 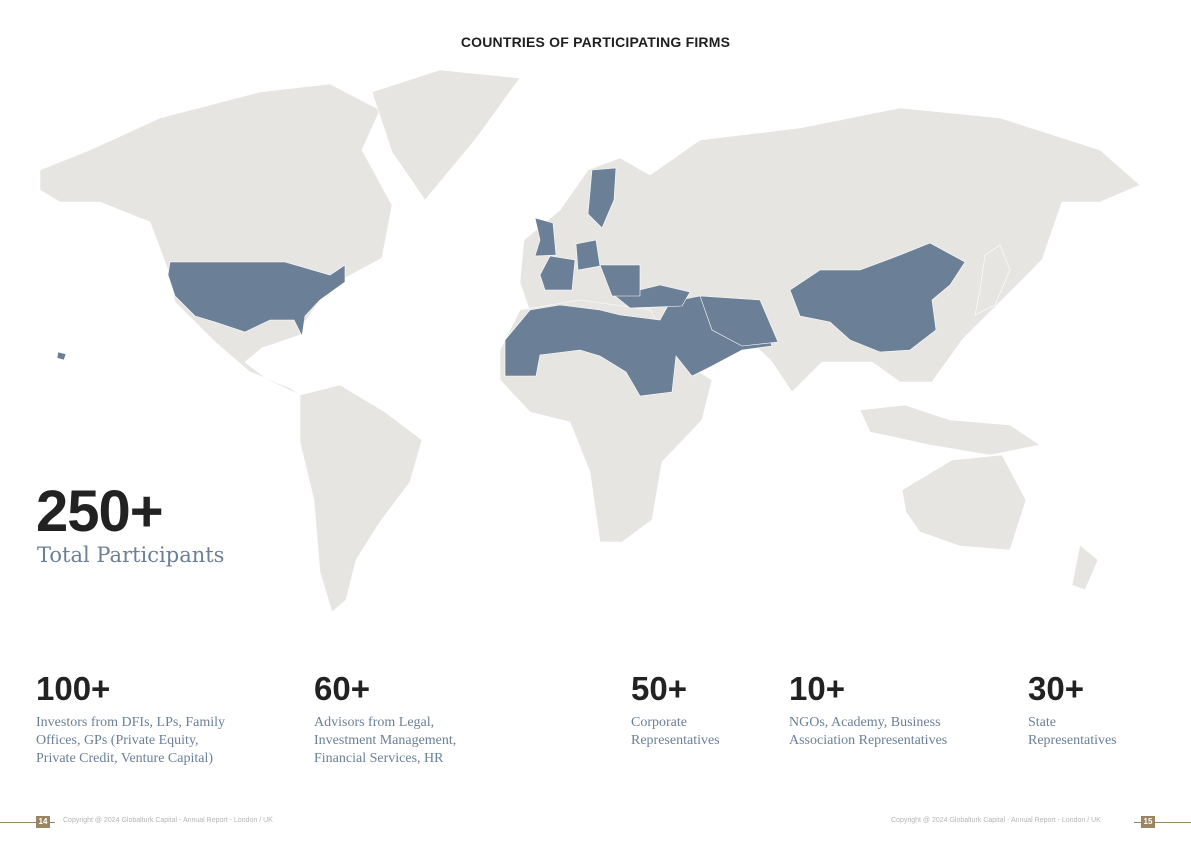 I want to click on page-title: COUNTRIES OF PARTICIPATING FIRMS, so click(x=595, y=42).